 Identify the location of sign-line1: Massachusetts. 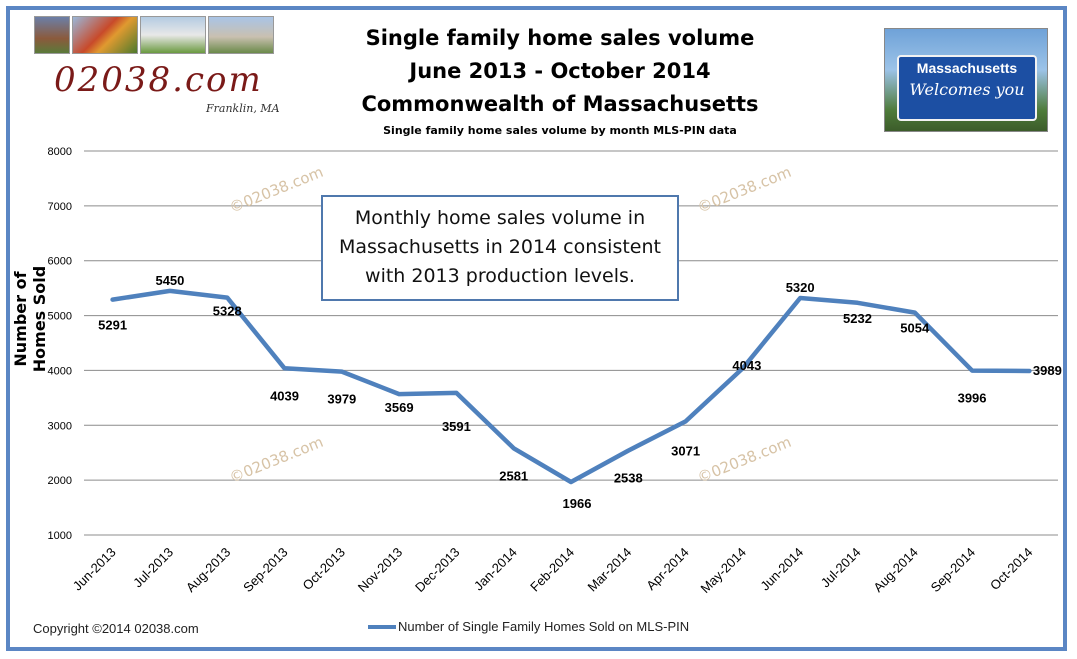
(967, 68).